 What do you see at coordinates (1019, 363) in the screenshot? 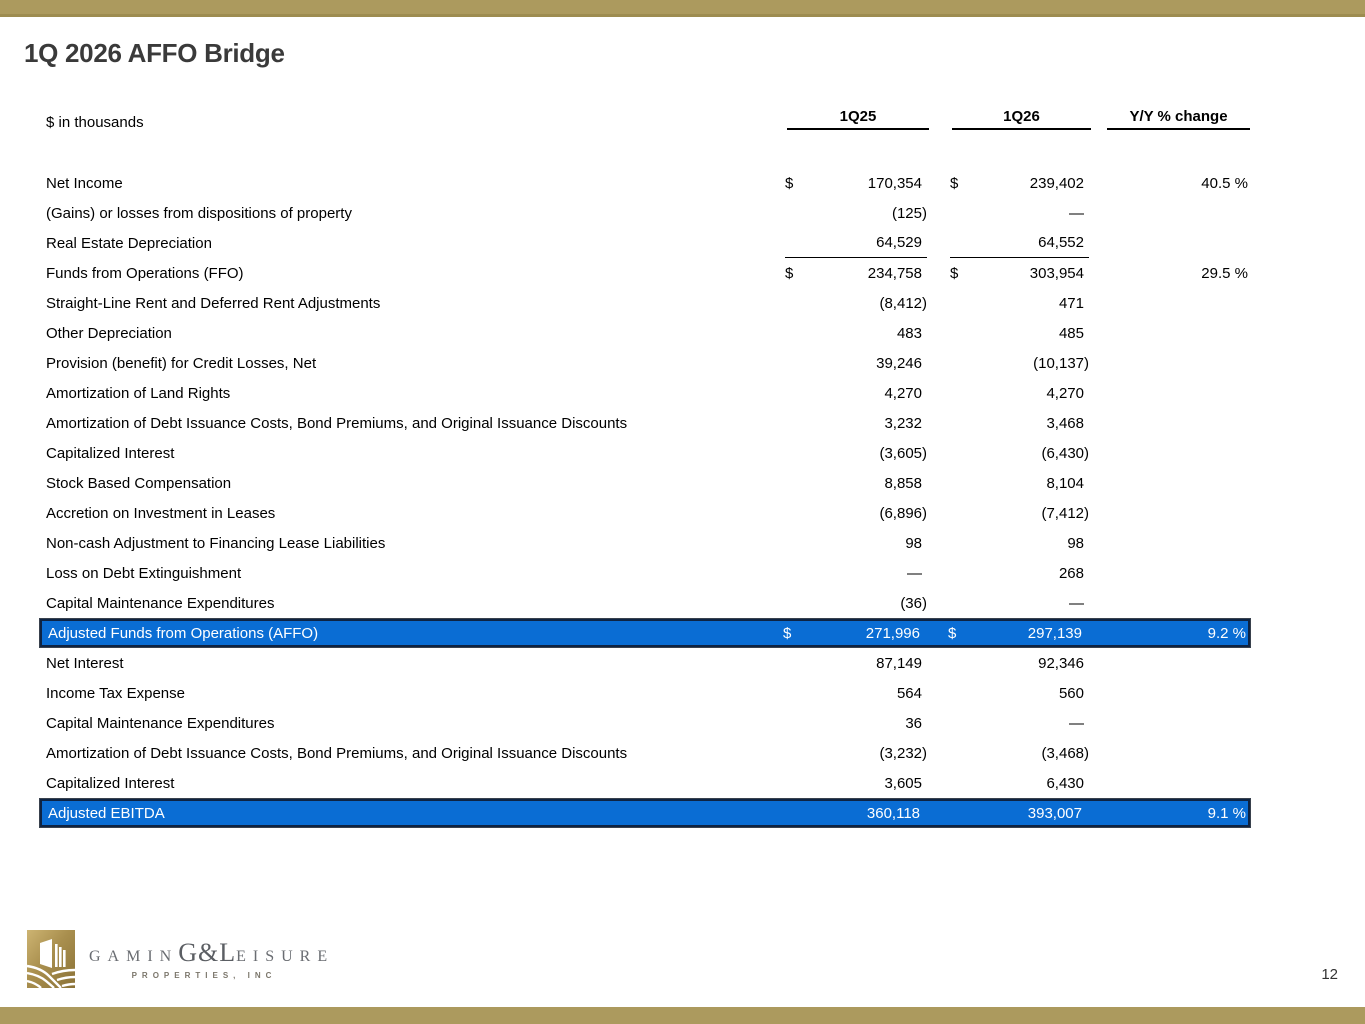
I see `cell-1q26: (10,137)` at bounding box center [1019, 363].